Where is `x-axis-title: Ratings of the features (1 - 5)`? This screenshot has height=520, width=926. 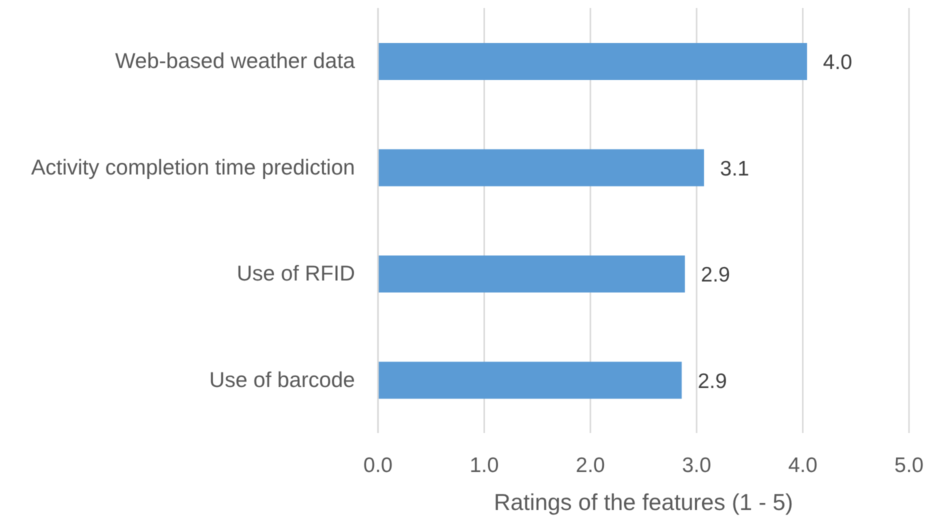 x-axis-title: Ratings of the features (1 - 5) is located at coordinates (644, 502).